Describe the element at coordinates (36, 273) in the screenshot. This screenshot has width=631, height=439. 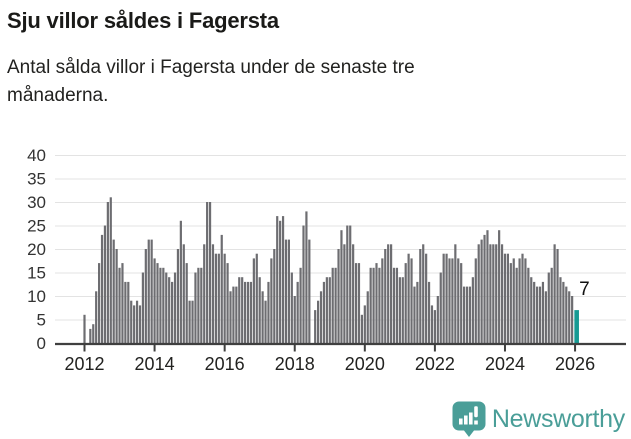
I see `y-tick-label: 15` at that location.